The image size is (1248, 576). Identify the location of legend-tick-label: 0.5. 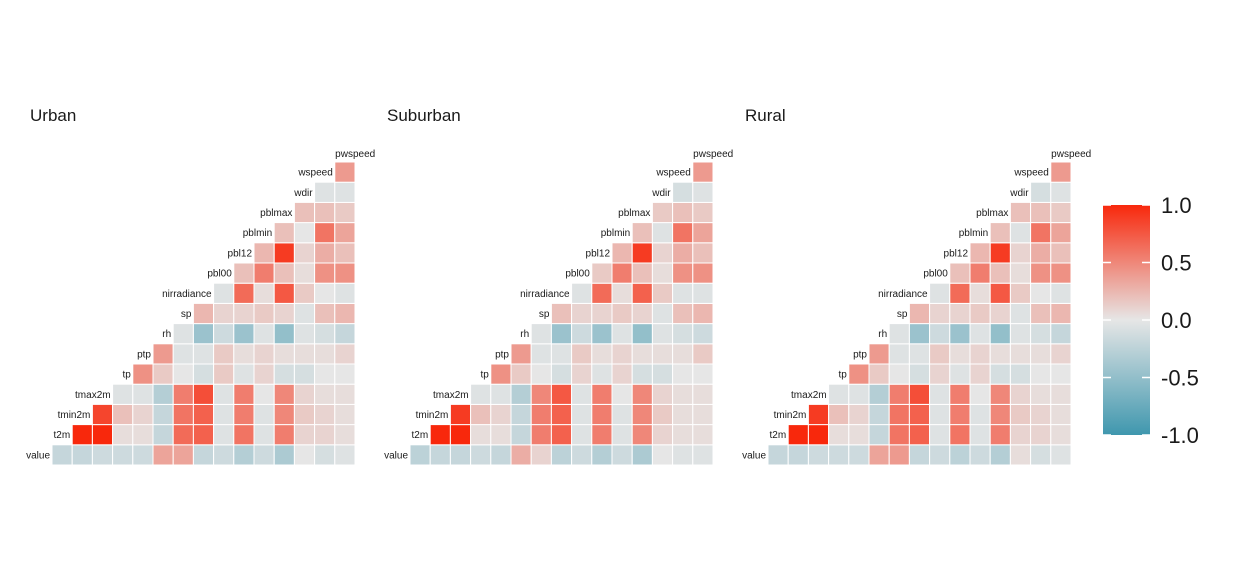
(1176, 263).